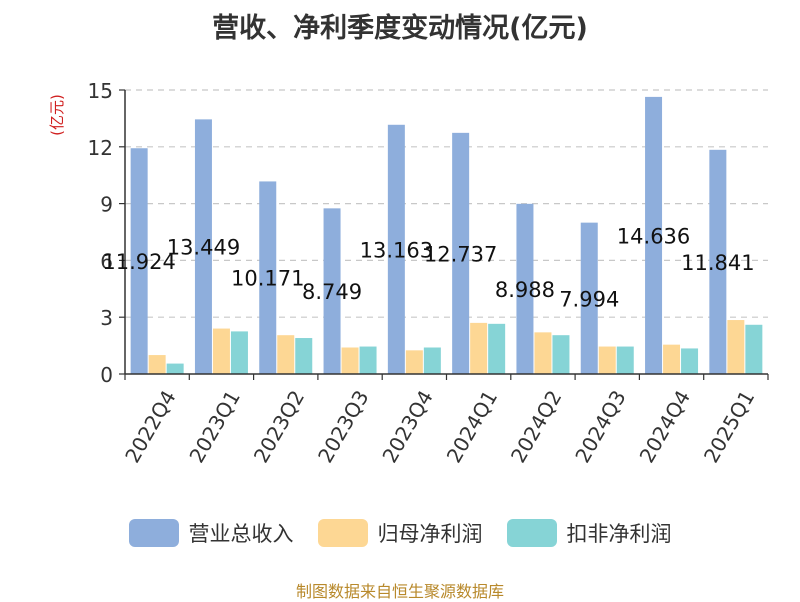  What do you see at coordinates (729, 426) in the screenshot?
I see `x-tick-label-9: 2025Q1` at bounding box center [729, 426].